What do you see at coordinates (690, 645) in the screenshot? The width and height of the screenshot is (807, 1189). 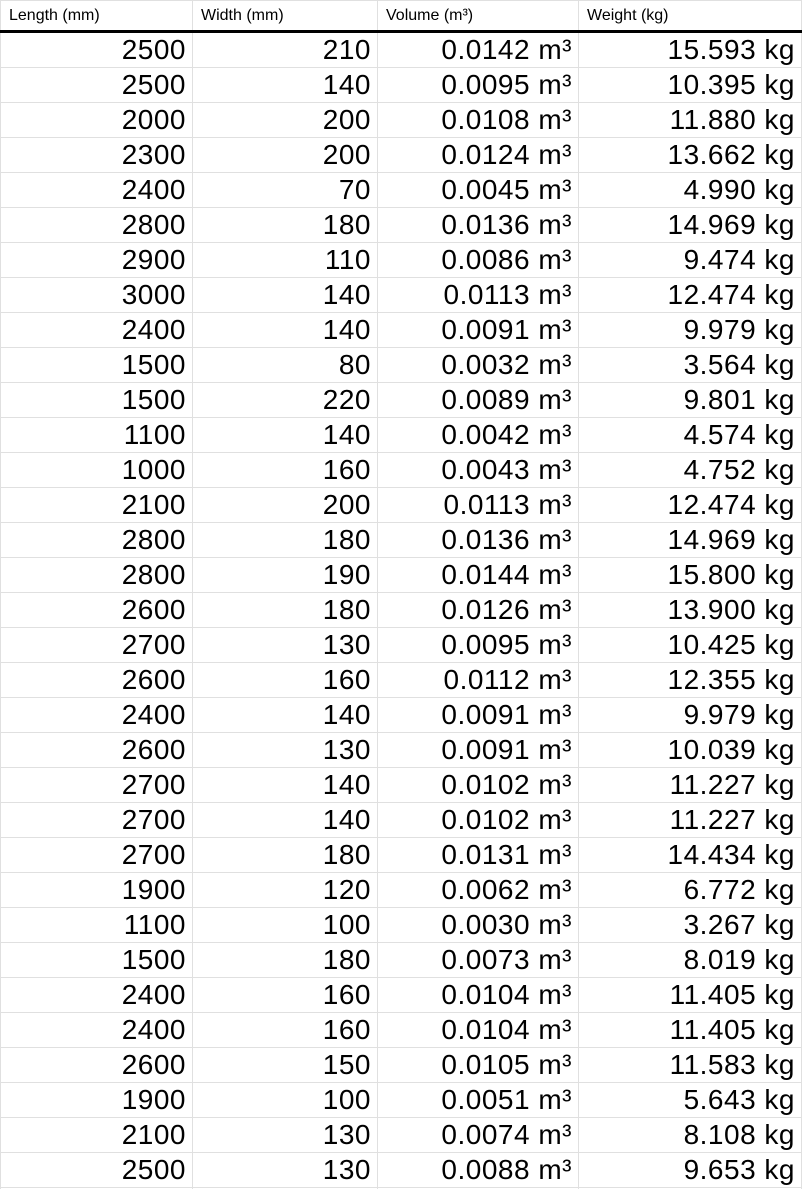 I see `weight-cell: 10.425 kg` at bounding box center [690, 645].